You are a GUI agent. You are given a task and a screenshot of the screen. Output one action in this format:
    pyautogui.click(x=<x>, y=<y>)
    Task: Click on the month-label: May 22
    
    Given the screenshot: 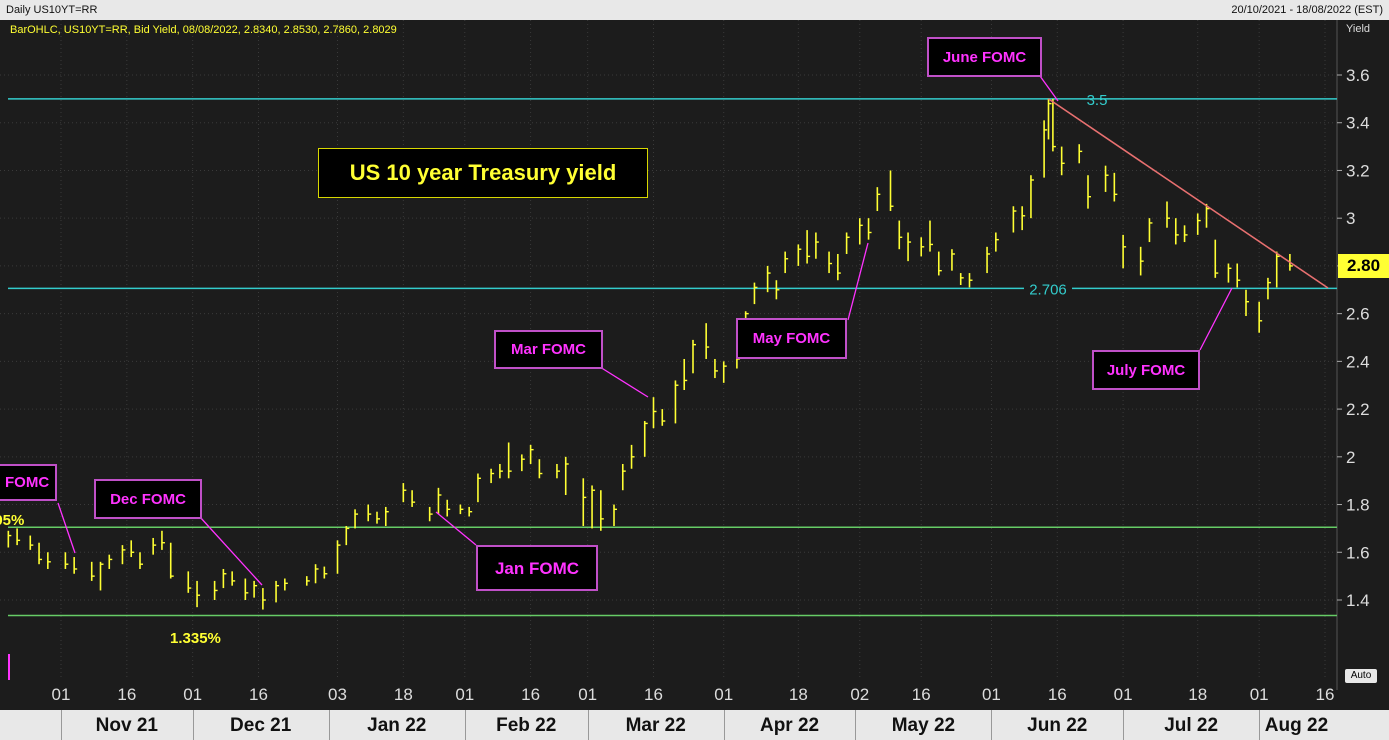 What is the action you would take?
    pyautogui.click(x=923, y=725)
    